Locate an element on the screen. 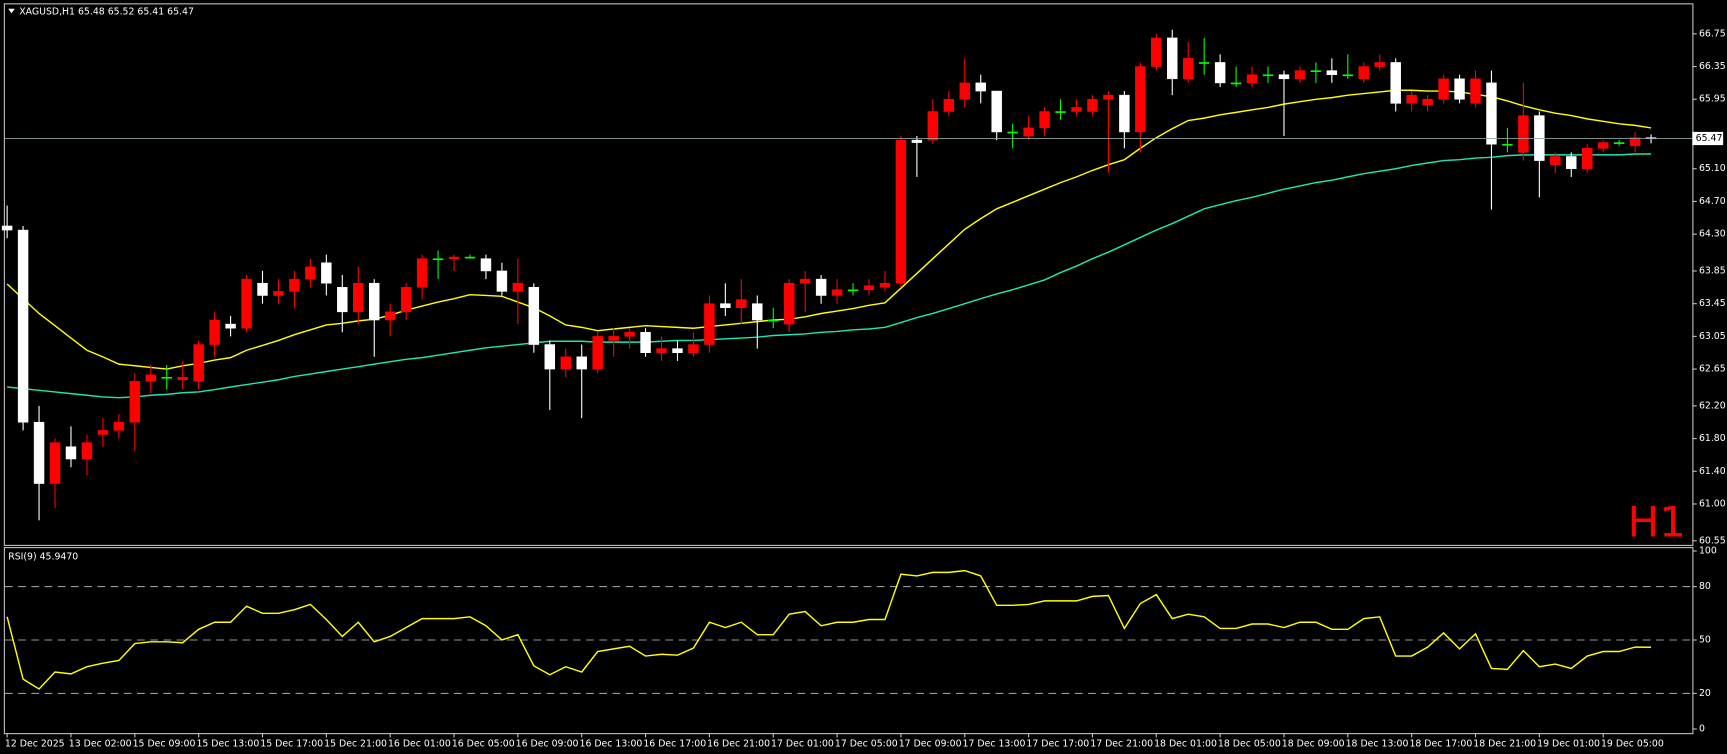 This screenshot has height=754, width=1727. x-tick-label: 16 Dec 17:00 is located at coordinates (674, 744).